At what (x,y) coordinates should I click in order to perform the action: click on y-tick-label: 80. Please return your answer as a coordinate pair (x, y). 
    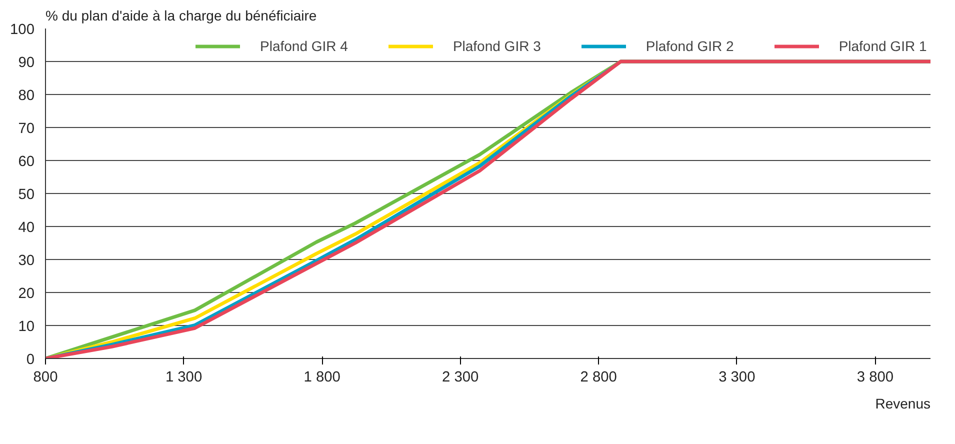
    Looking at the image, I should click on (26, 96).